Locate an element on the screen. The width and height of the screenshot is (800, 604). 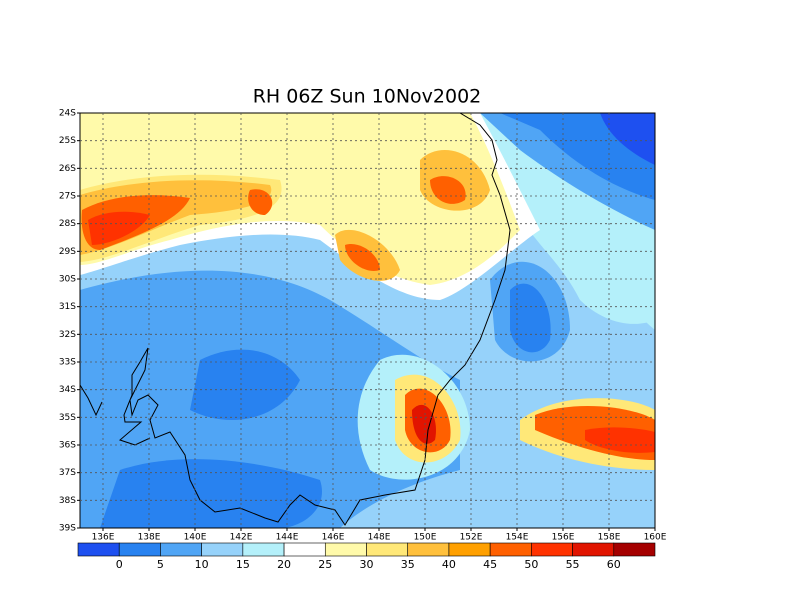
lon-label: 154E is located at coordinates (517, 538).